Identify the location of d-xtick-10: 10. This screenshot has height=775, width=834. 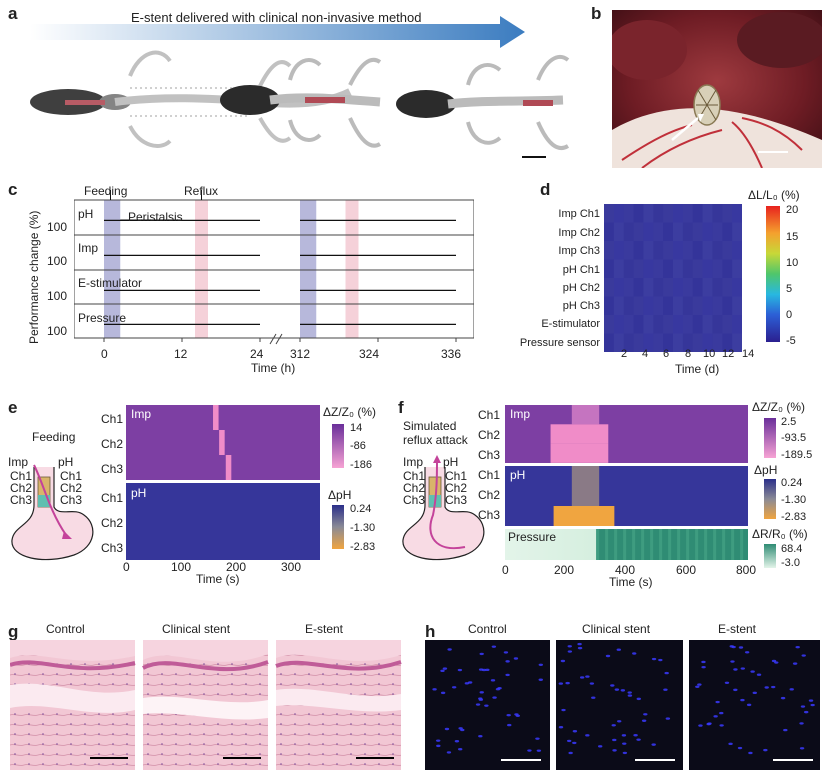
(709, 354).